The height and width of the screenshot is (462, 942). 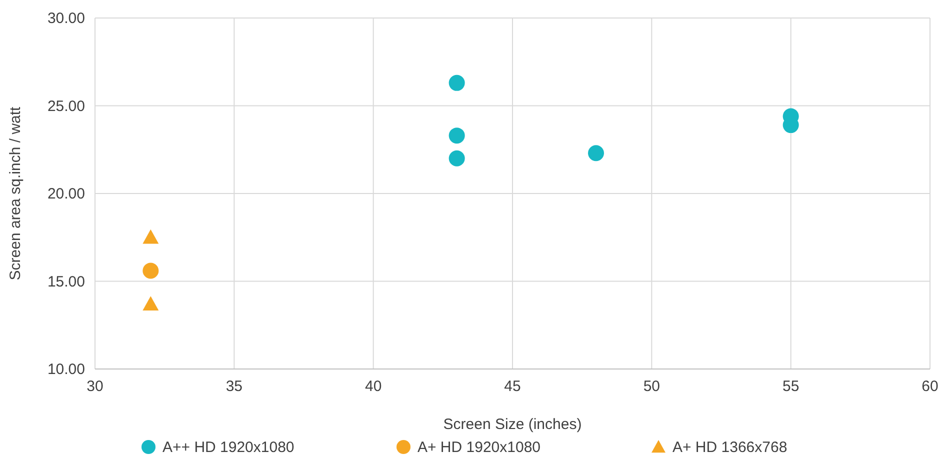 I want to click on x-tick-label: 60, so click(x=930, y=386).